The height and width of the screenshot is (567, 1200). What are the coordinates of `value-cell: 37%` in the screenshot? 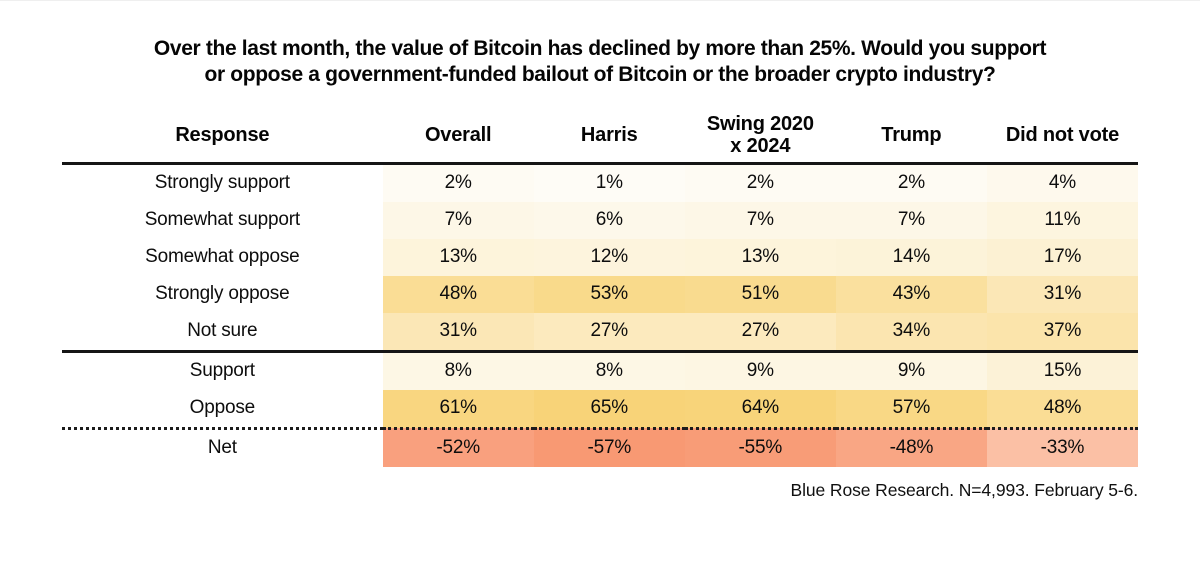 It's located at (1062, 332).